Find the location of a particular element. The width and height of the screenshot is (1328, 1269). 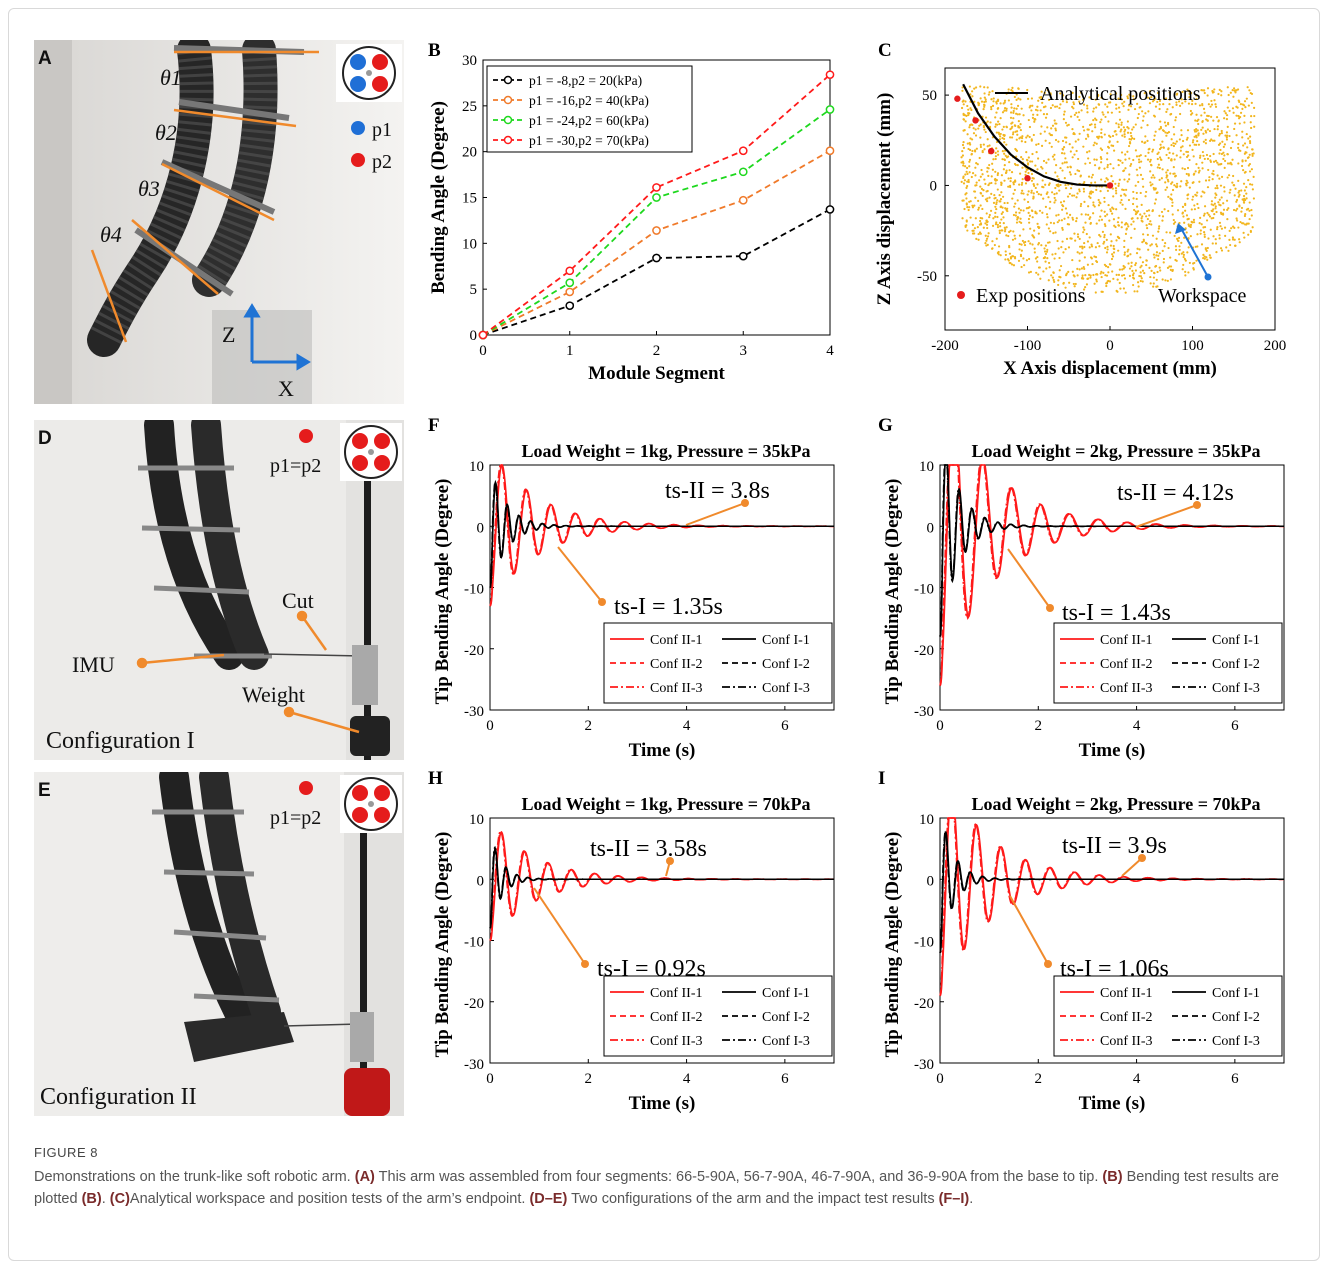

legend-label: Conf II-1 is located at coordinates (1126, 640).